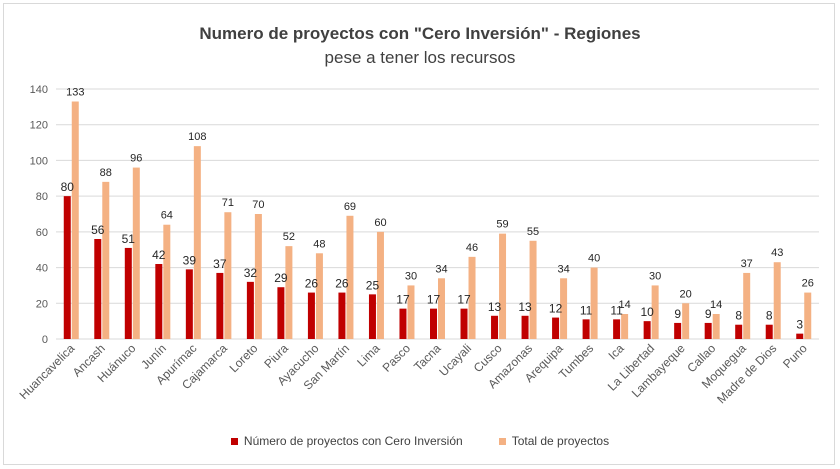 This screenshot has width=840, height=469. I want to click on data-label-series2: 59, so click(502, 225).